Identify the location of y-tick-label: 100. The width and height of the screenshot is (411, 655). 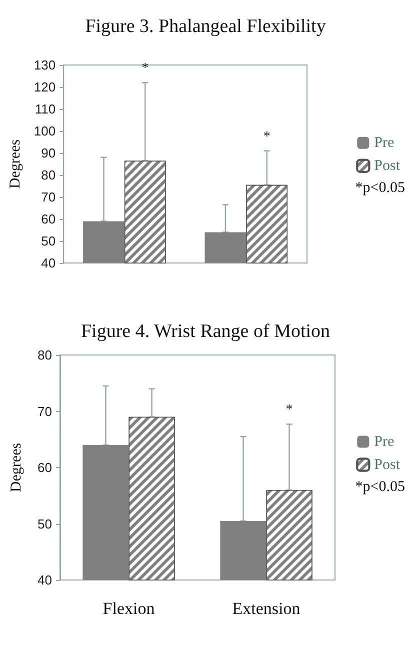
(45, 131).